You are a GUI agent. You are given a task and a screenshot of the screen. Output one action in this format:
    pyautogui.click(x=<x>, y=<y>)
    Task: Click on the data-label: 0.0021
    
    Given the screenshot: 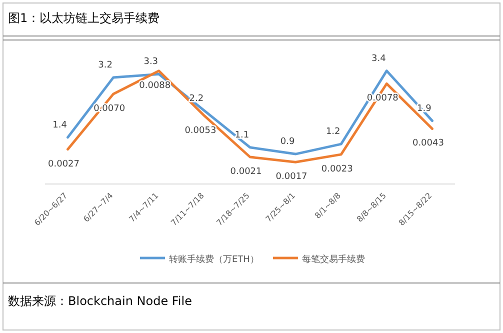 What is the action you would take?
    pyautogui.click(x=246, y=171)
    